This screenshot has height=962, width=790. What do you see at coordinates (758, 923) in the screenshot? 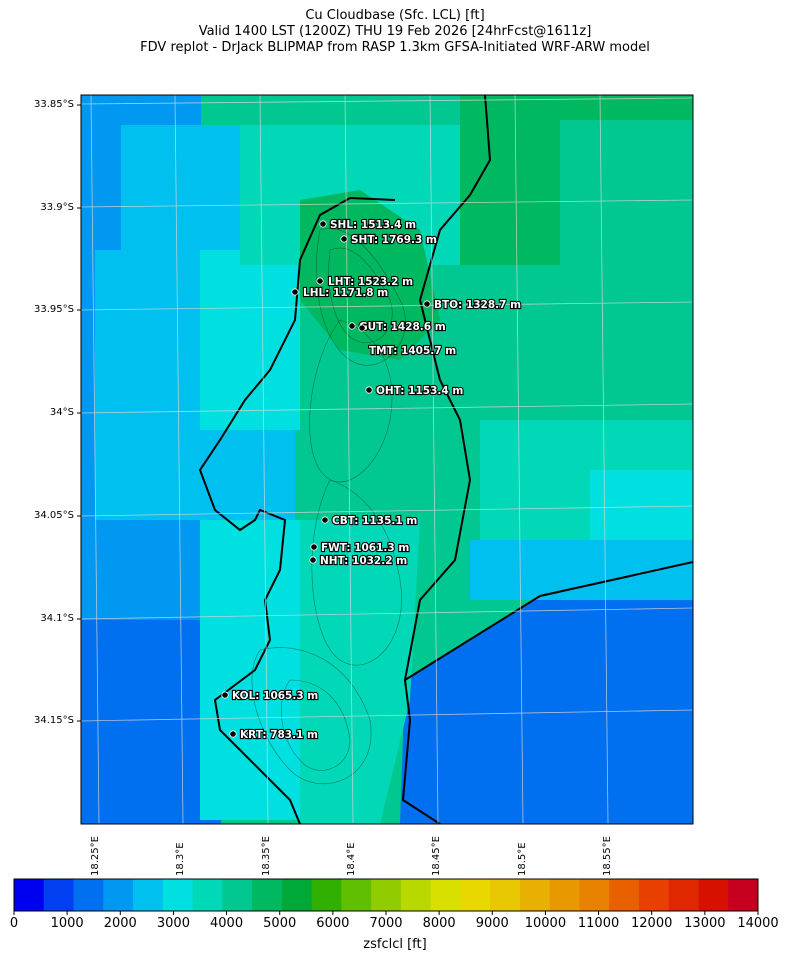
I see `colorbar-tick-label: 14000` at bounding box center [758, 923].